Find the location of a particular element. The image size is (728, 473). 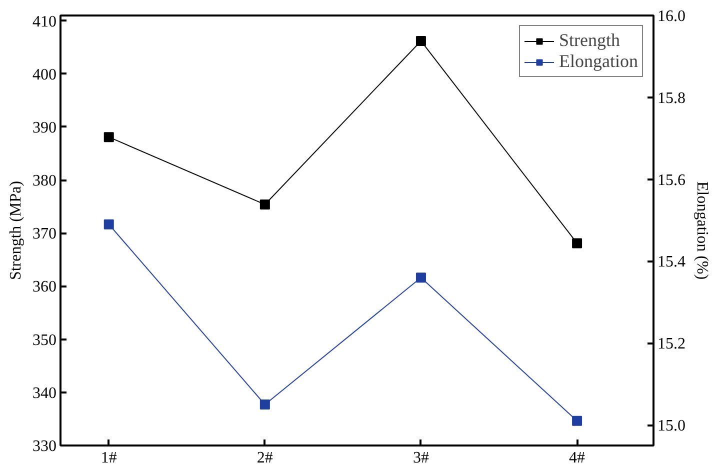

y-tick-label: 410 is located at coordinates (44, 21).